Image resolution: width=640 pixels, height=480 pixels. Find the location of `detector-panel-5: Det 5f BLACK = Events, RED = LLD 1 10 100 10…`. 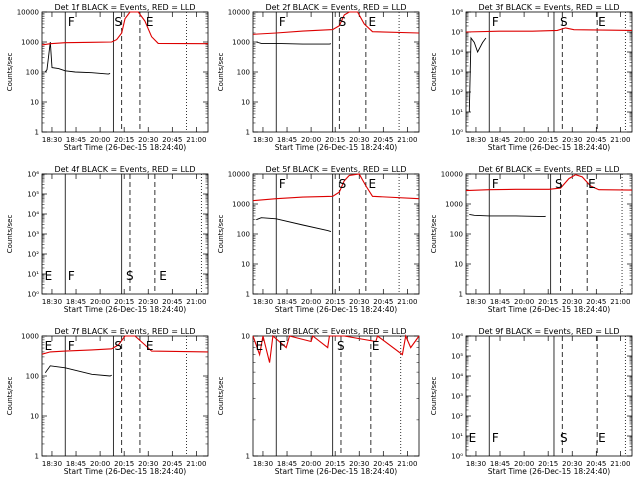

detector-panel-5: Det 5f BLACK = Events, RED = LLD 1 10 100 10… is located at coordinates (318, 239).